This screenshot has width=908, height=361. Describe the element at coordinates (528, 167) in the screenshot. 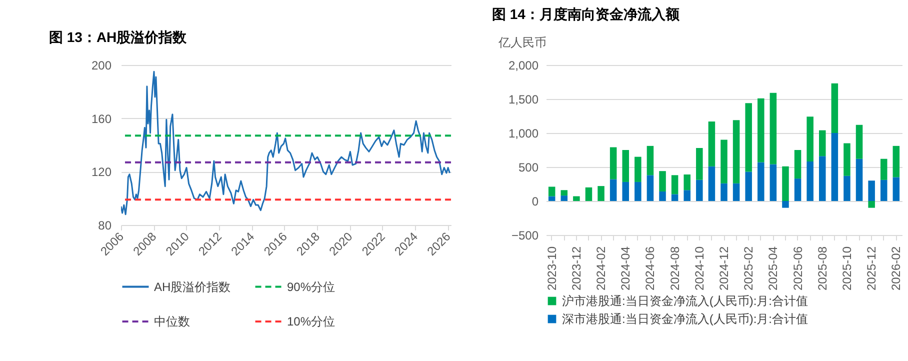

I see `y-tick-label: 500` at that location.